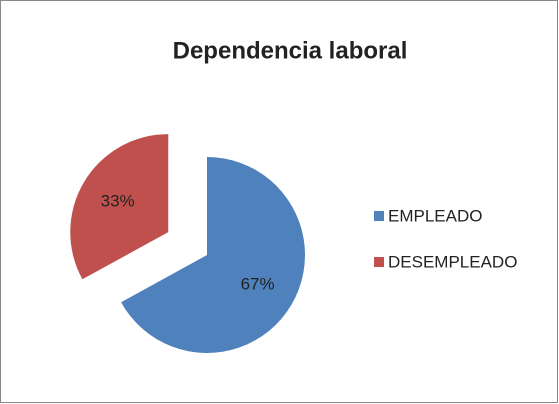 Image resolution: width=559 pixels, height=404 pixels. I want to click on pie-slice, so click(119, 207).